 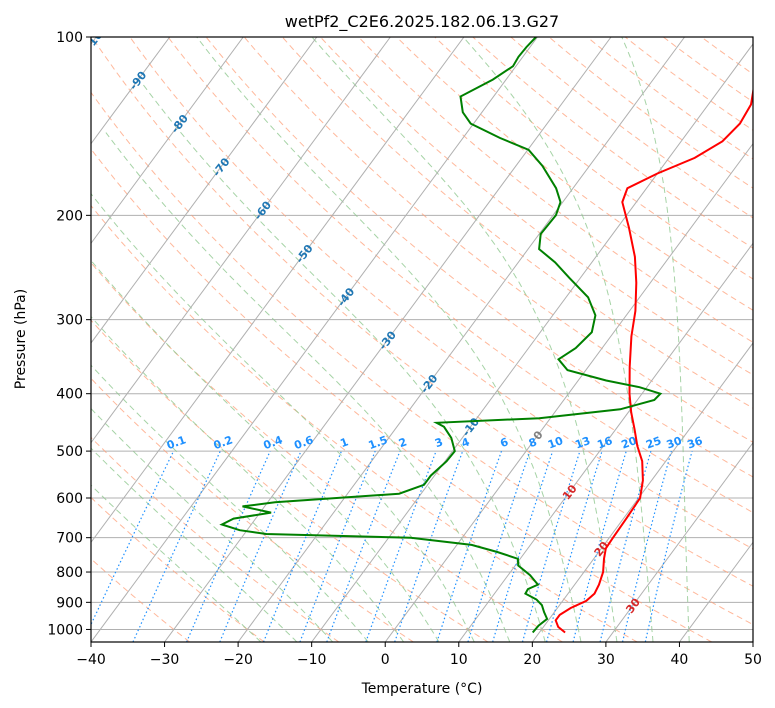 What do you see at coordinates (653, 442) in the screenshot?
I see `mixing-ratio-label: 25` at bounding box center [653, 442].